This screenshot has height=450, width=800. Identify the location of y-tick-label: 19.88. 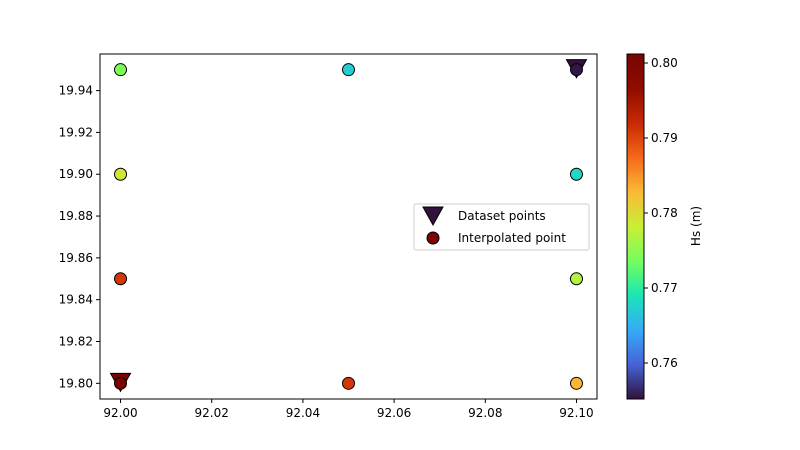
(76, 216).